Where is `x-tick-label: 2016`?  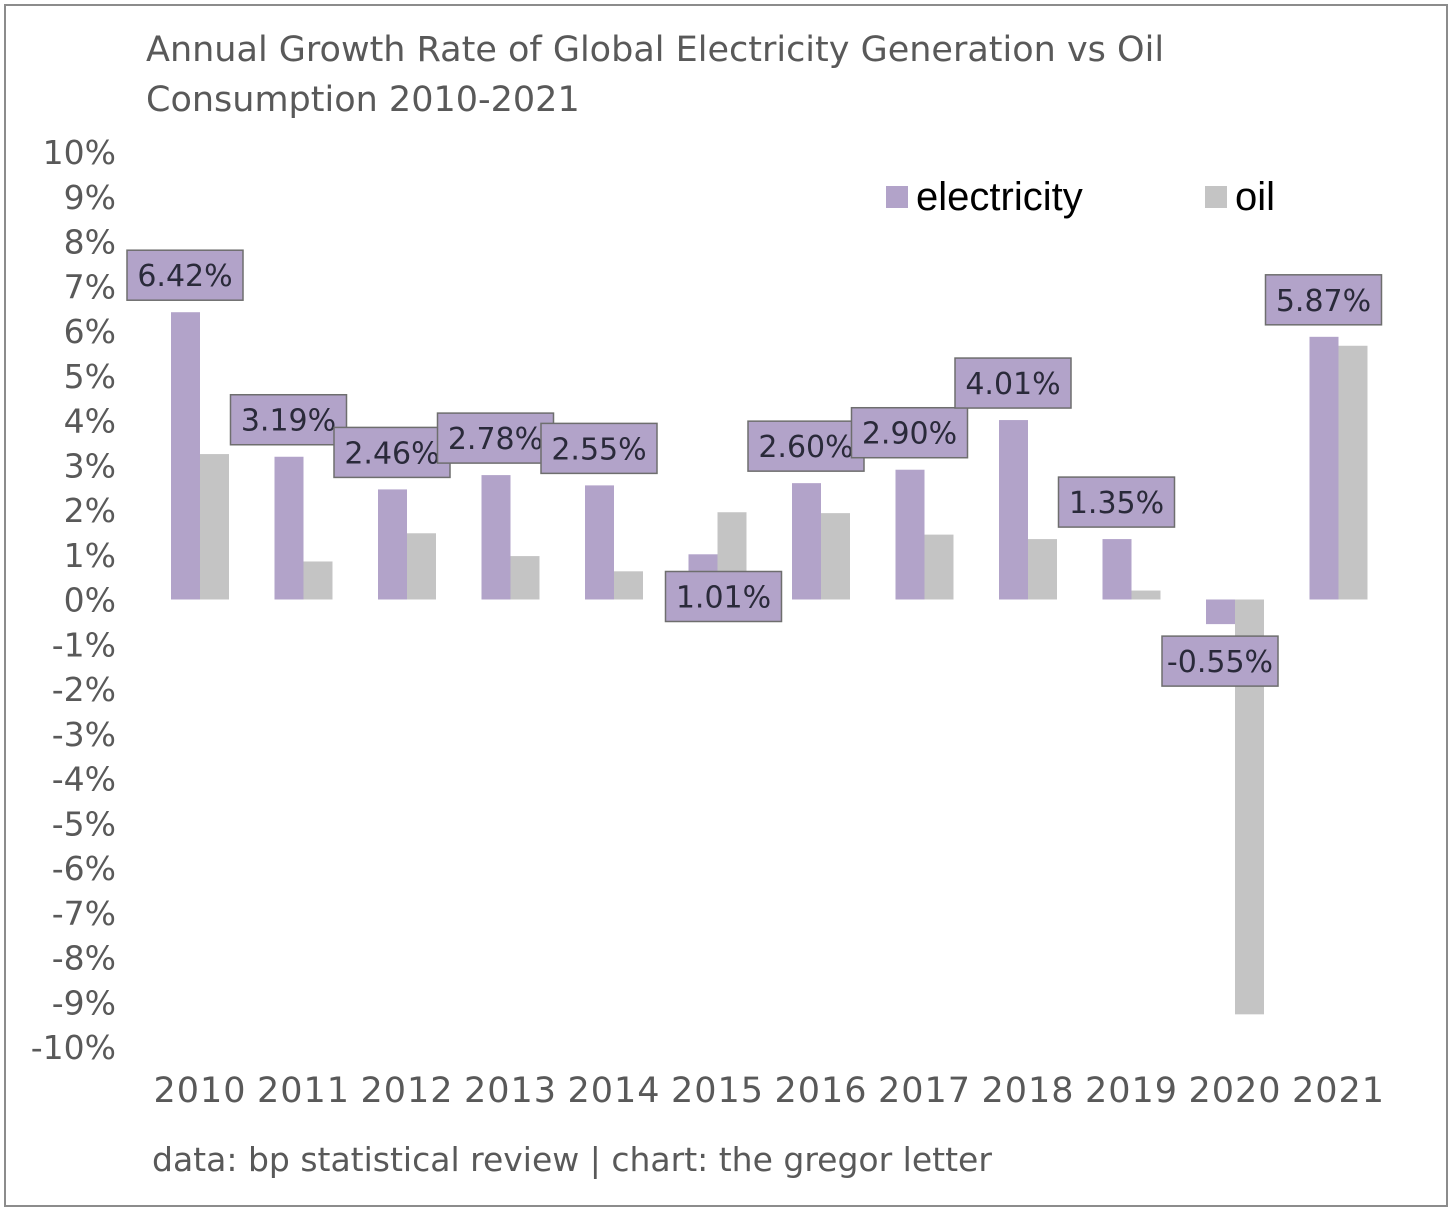
x-tick-label: 2016 is located at coordinates (820, 1091).